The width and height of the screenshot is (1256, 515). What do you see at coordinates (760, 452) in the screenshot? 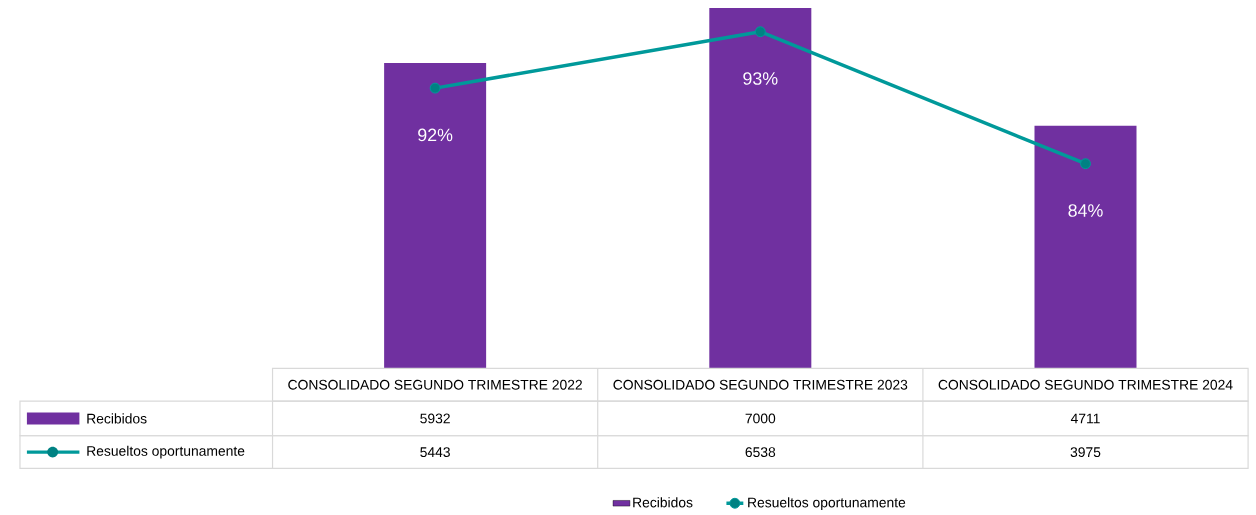
I see `data-label: 6538` at bounding box center [760, 452].